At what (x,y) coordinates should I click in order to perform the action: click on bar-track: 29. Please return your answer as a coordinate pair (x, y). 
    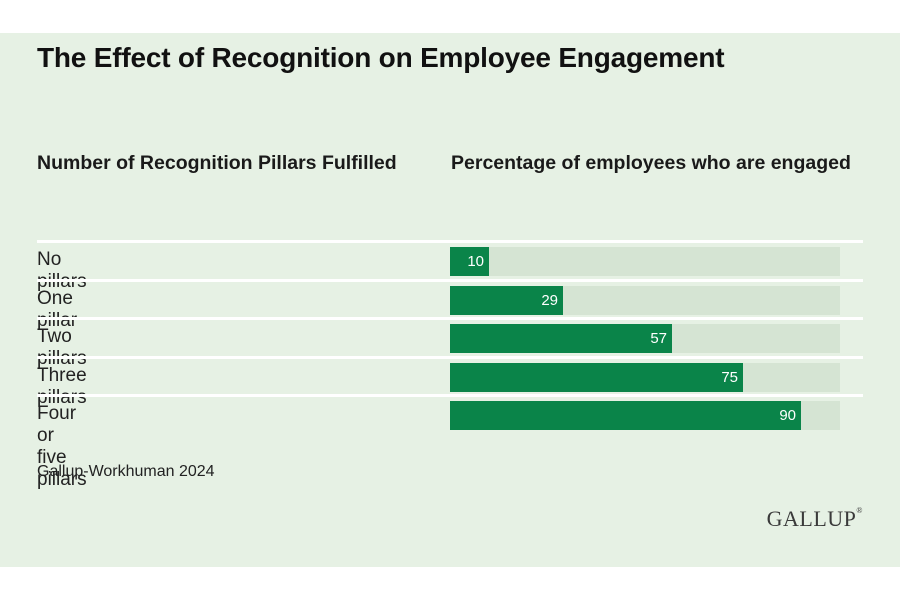
    Looking at the image, I should click on (645, 300).